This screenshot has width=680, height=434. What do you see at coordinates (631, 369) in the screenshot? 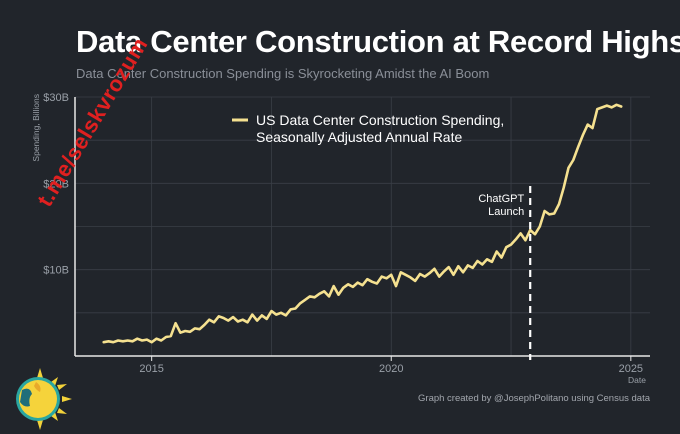
I see `x-tick-label: 2025` at bounding box center [631, 369].